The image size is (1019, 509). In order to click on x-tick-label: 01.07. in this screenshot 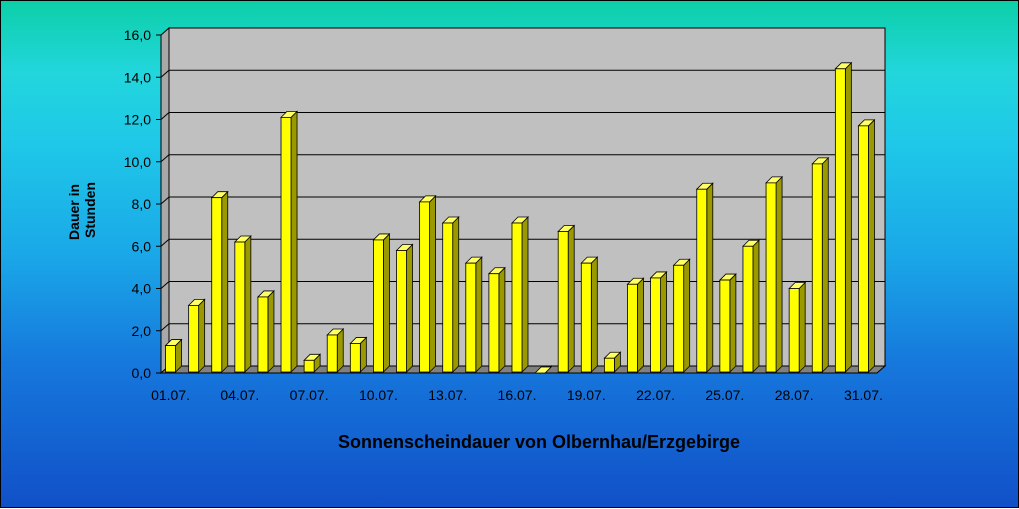, I will do `click(170, 395)`.